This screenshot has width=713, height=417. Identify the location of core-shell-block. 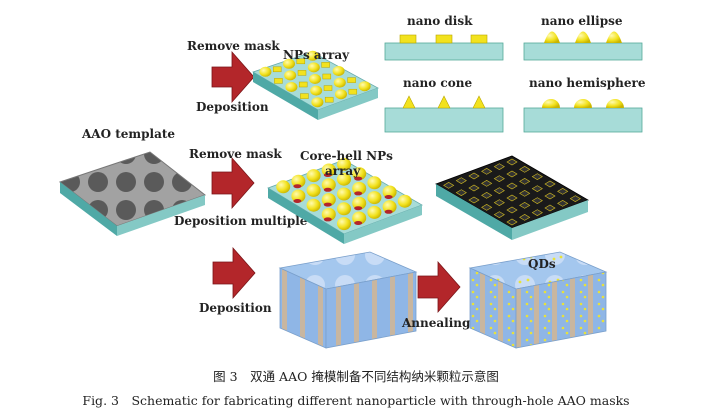
(345, 200).